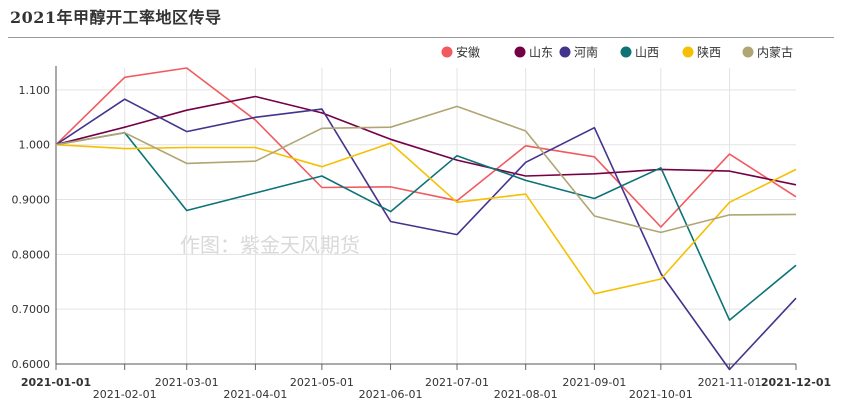 This screenshot has width=844, height=414. Describe the element at coordinates (617, 52) in the screenshot. I see `legend: 安徽 山东 河南 山西 陕西 内蒙古` at that location.